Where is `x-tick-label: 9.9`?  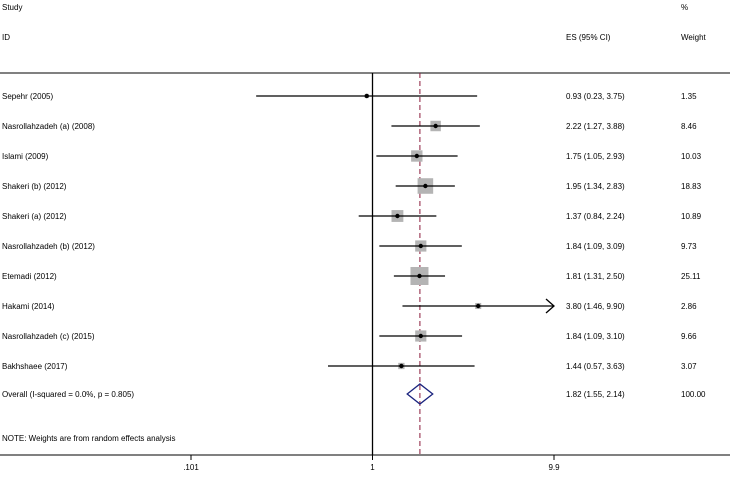 x-tick-label: 9.9 is located at coordinates (554, 467).